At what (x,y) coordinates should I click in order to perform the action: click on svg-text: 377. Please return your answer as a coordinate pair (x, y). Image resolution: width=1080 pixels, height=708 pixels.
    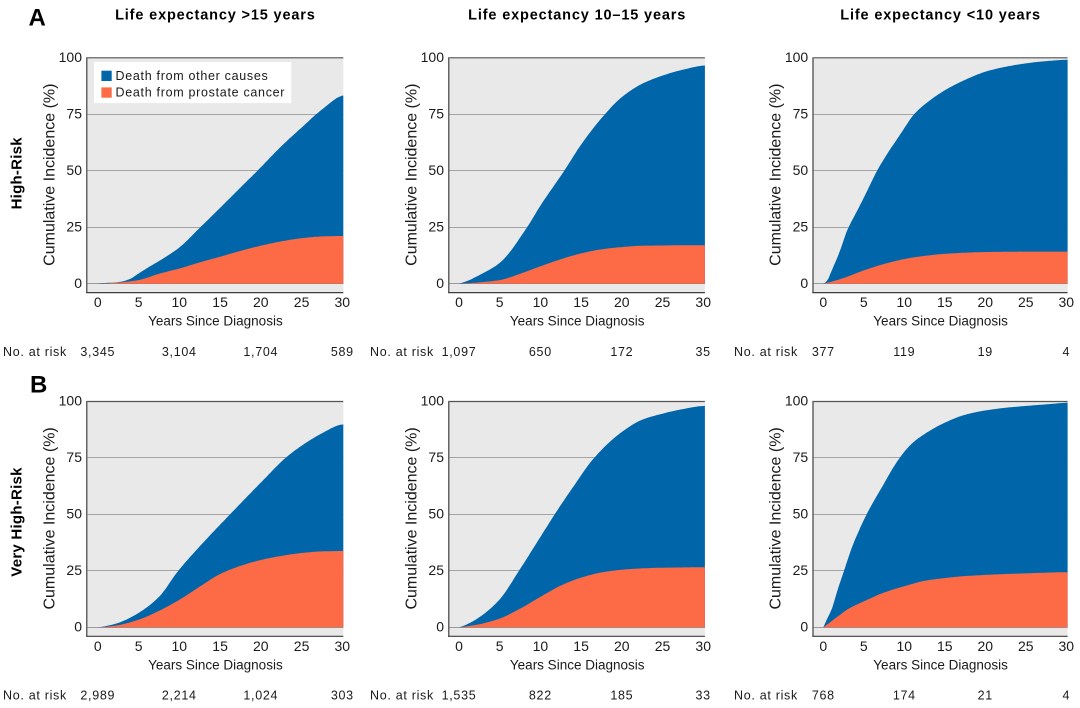
    Looking at the image, I should click on (823, 352).